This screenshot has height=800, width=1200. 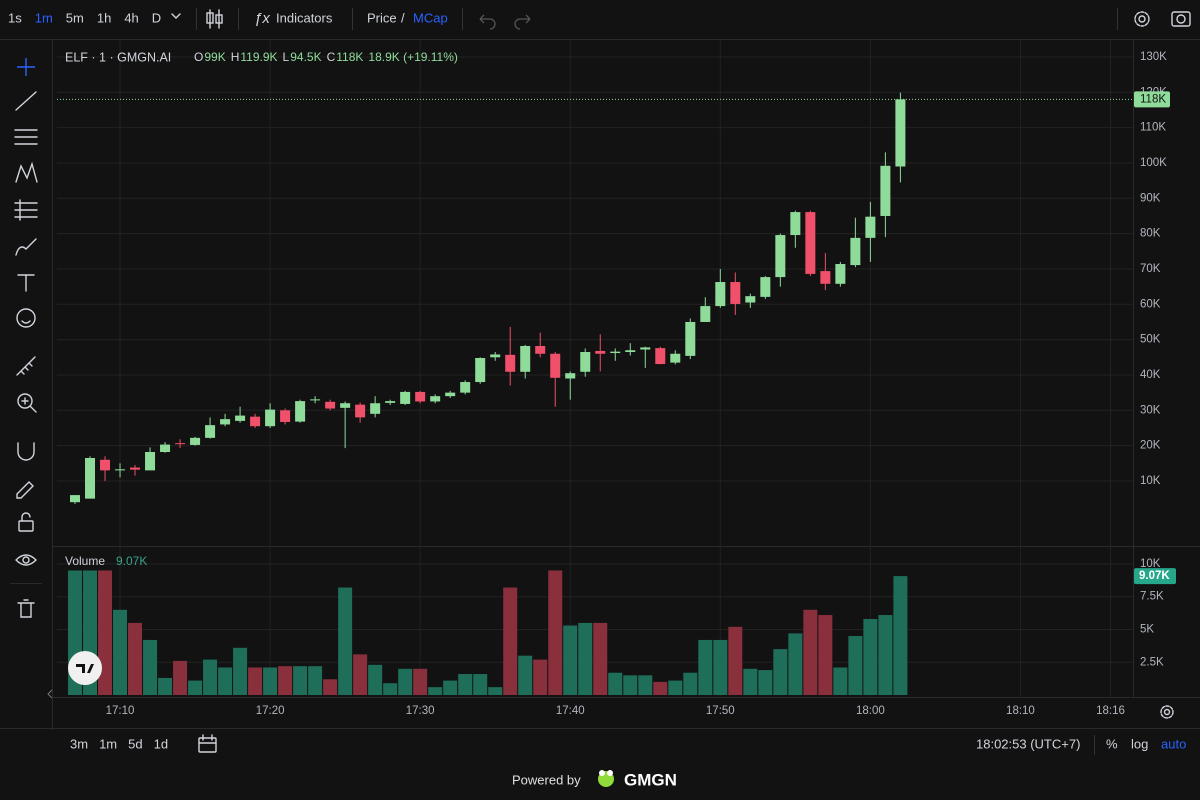 I want to click on ohlc-key: H, so click(x=235, y=57).